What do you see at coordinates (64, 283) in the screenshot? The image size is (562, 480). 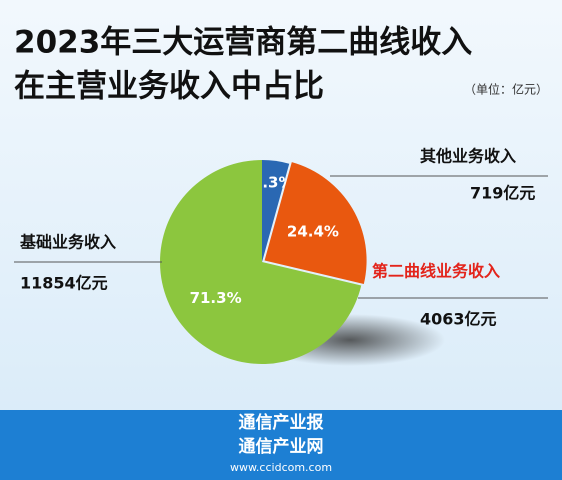 I see `amount-label: 11854亿元` at bounding box center [64, 283].